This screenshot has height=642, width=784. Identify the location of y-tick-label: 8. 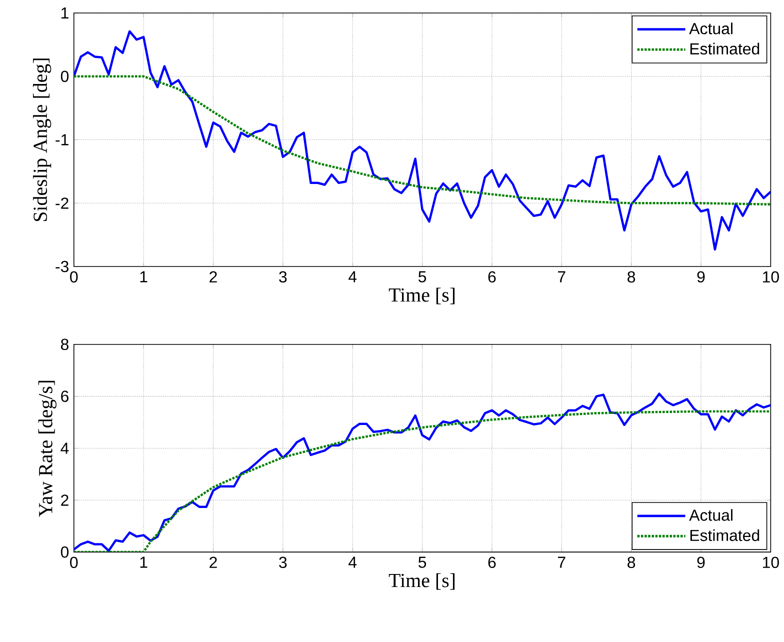
(64, 344).